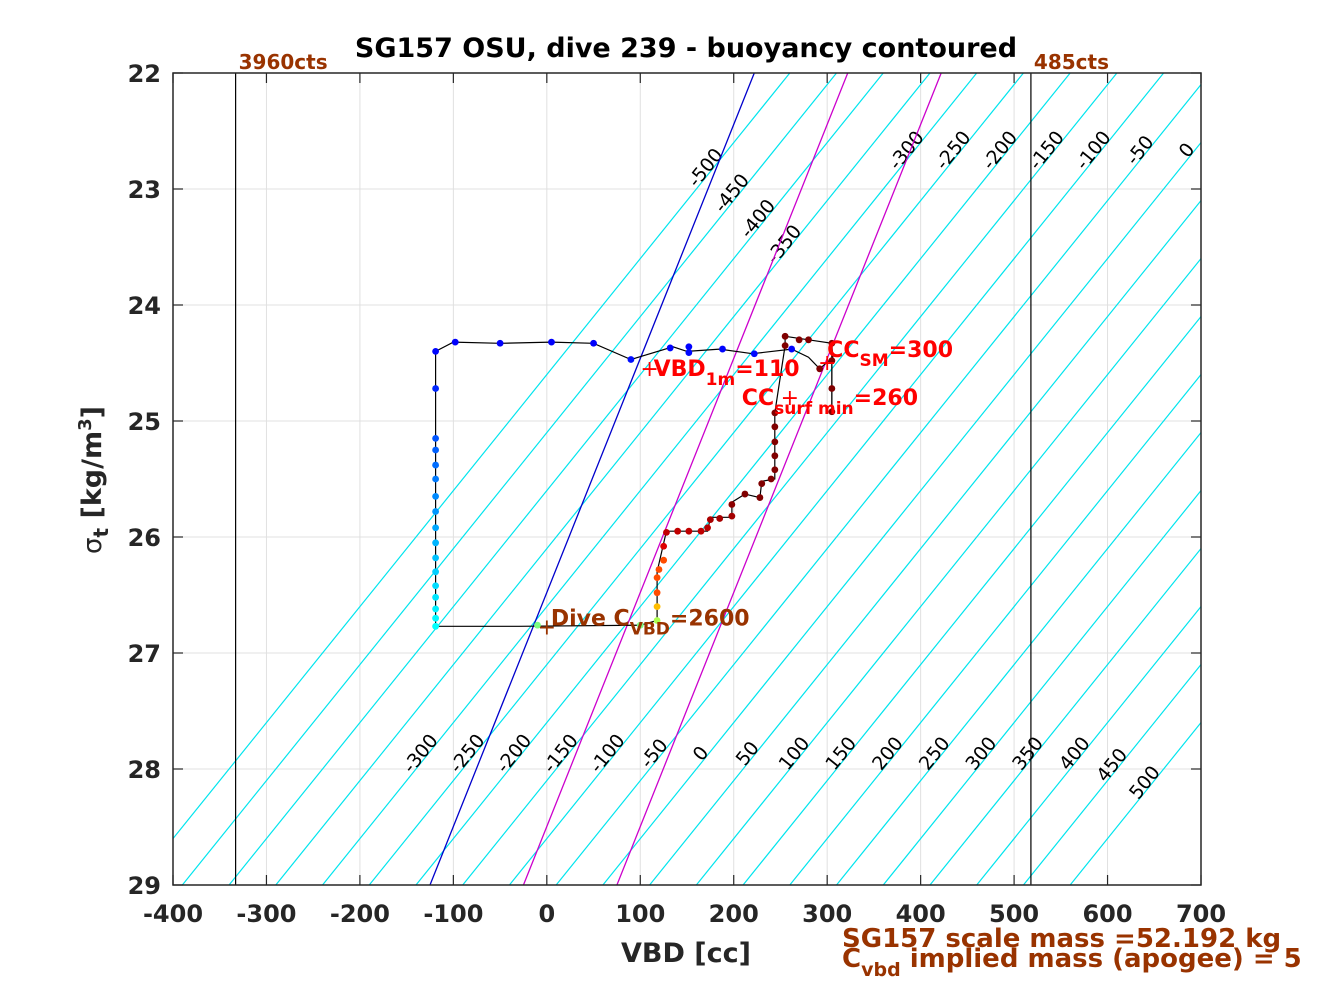 This screenshot has height=996, width=1328. Describe the element at coordinates (734, 914) in the screenshot. I see `x-tick-label: 200` at that location.